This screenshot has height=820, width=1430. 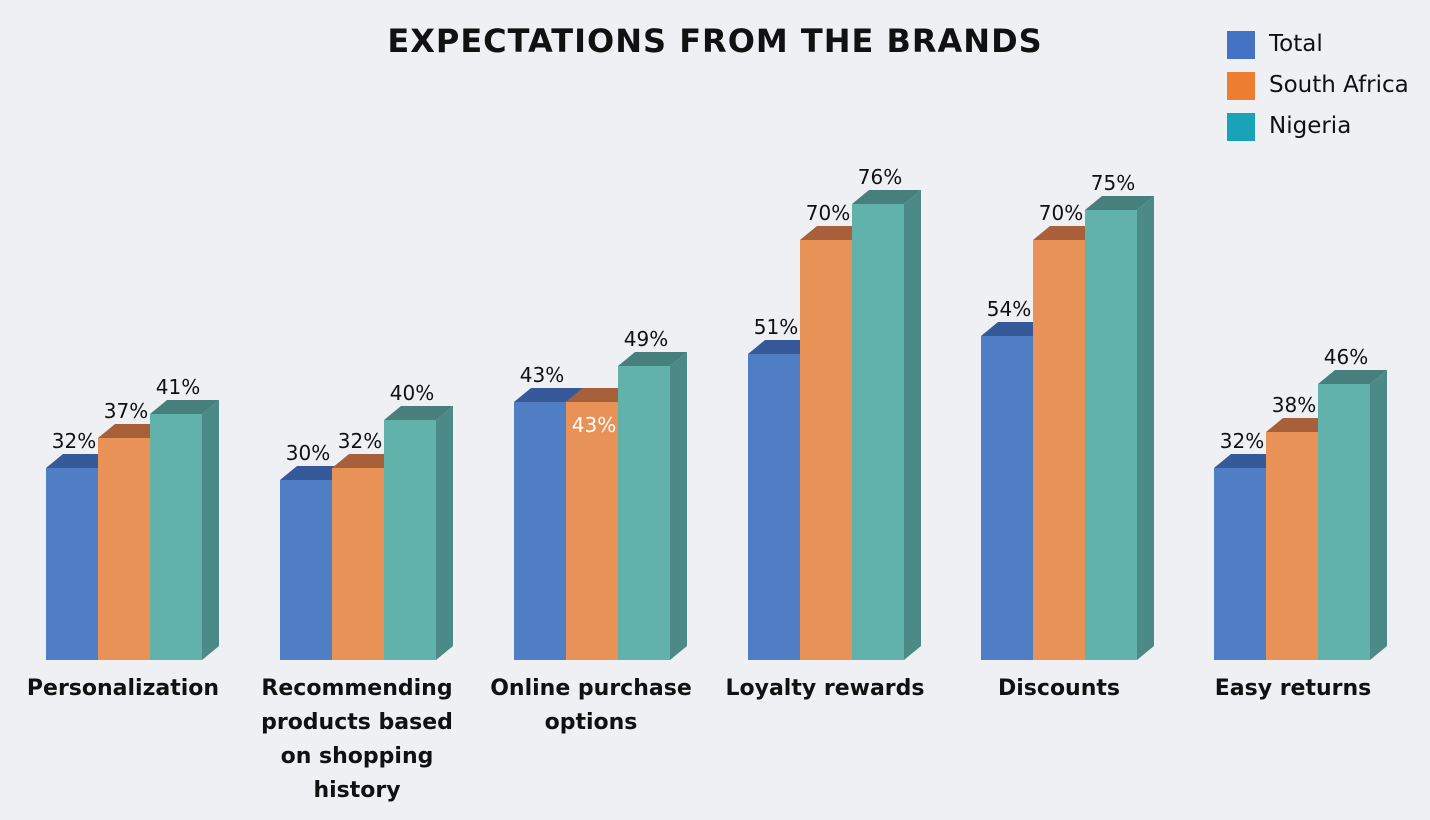 I want to click on data-label-south-africa-5: 38%, so click(x=1294, y=405).